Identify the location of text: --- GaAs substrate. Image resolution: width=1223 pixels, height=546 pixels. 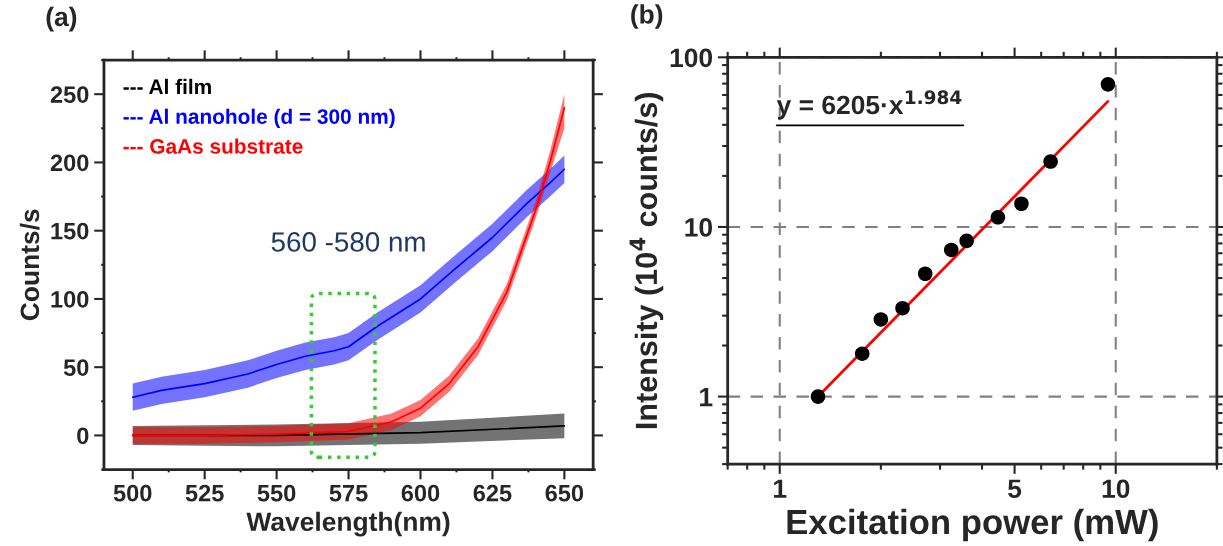
(213, 146).